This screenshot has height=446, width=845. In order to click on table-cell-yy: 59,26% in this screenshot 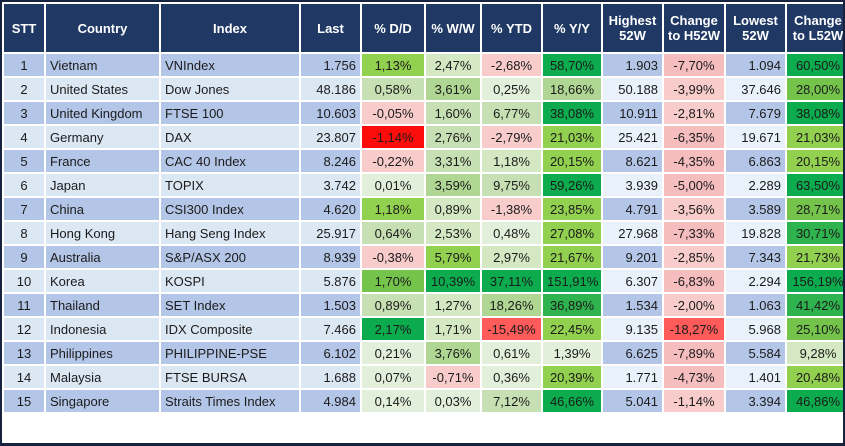, I will do `click(572, 185)`.